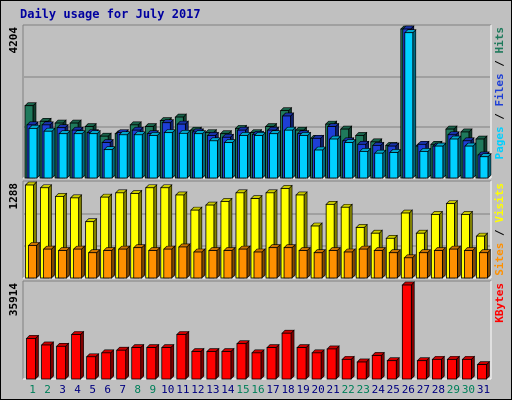 This screenshot has height=400, width=512. Describe the element at coordinates (483, 265) in the screenshot. I see `sites-bar-day-31-face` at that location.